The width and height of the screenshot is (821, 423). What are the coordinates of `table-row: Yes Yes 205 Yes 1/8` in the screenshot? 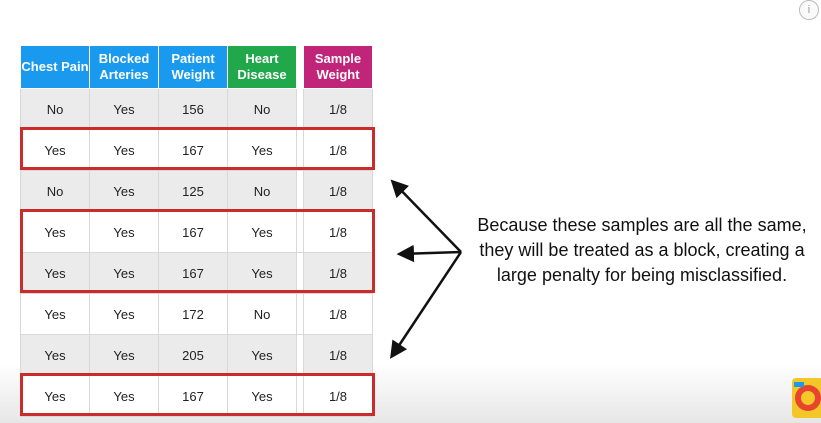 It's located at (196, 355).